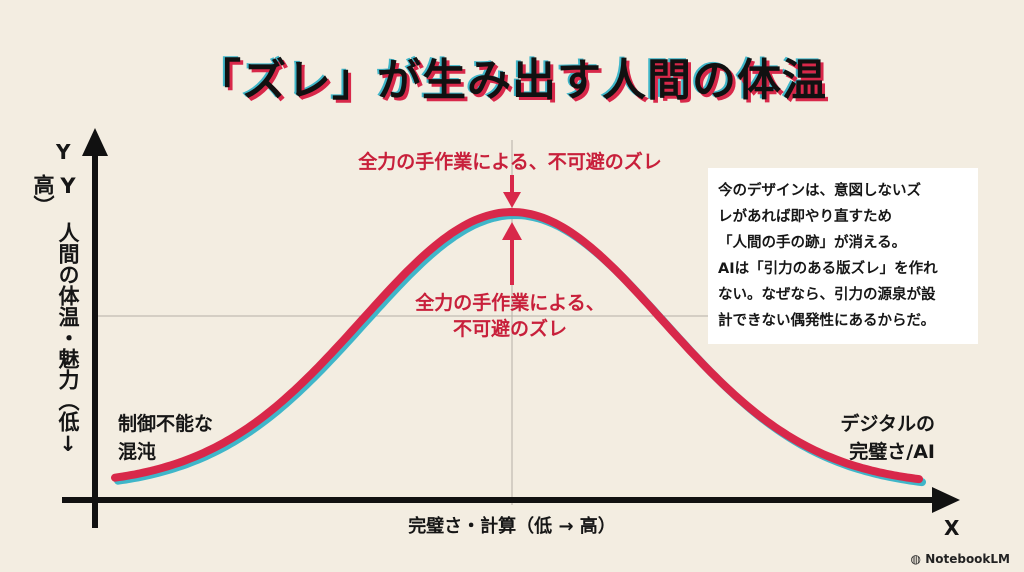 The height and width of the screenshot is (572, 1024). Describe the element at coordinates (137, 452) in the screenshot. I see `chaos-label-line2: 混沌` at that location.